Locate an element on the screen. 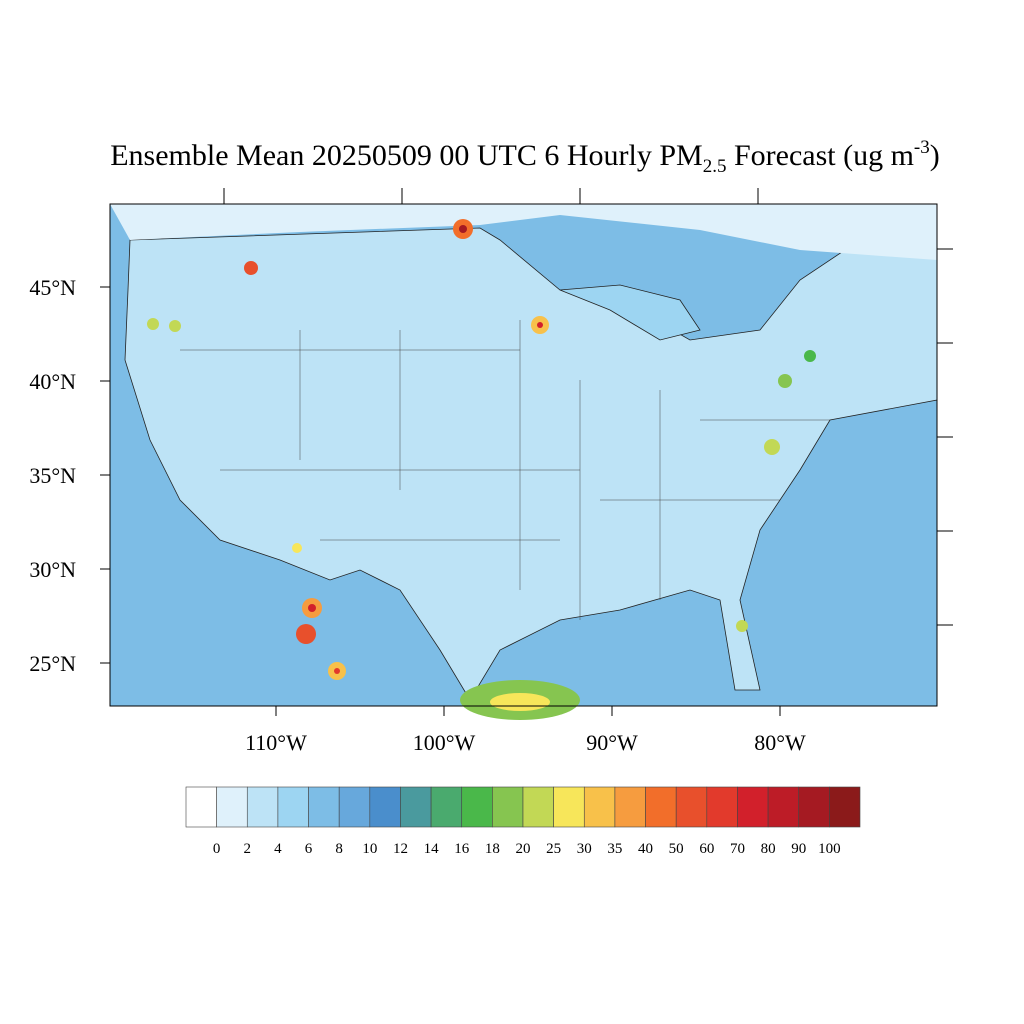  lat-label: 35°N is located at coordinates (52, 475).